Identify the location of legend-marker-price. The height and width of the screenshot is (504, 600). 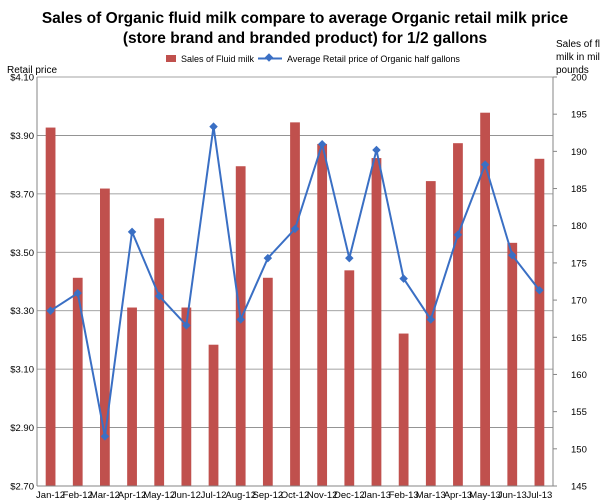
(269, 57).